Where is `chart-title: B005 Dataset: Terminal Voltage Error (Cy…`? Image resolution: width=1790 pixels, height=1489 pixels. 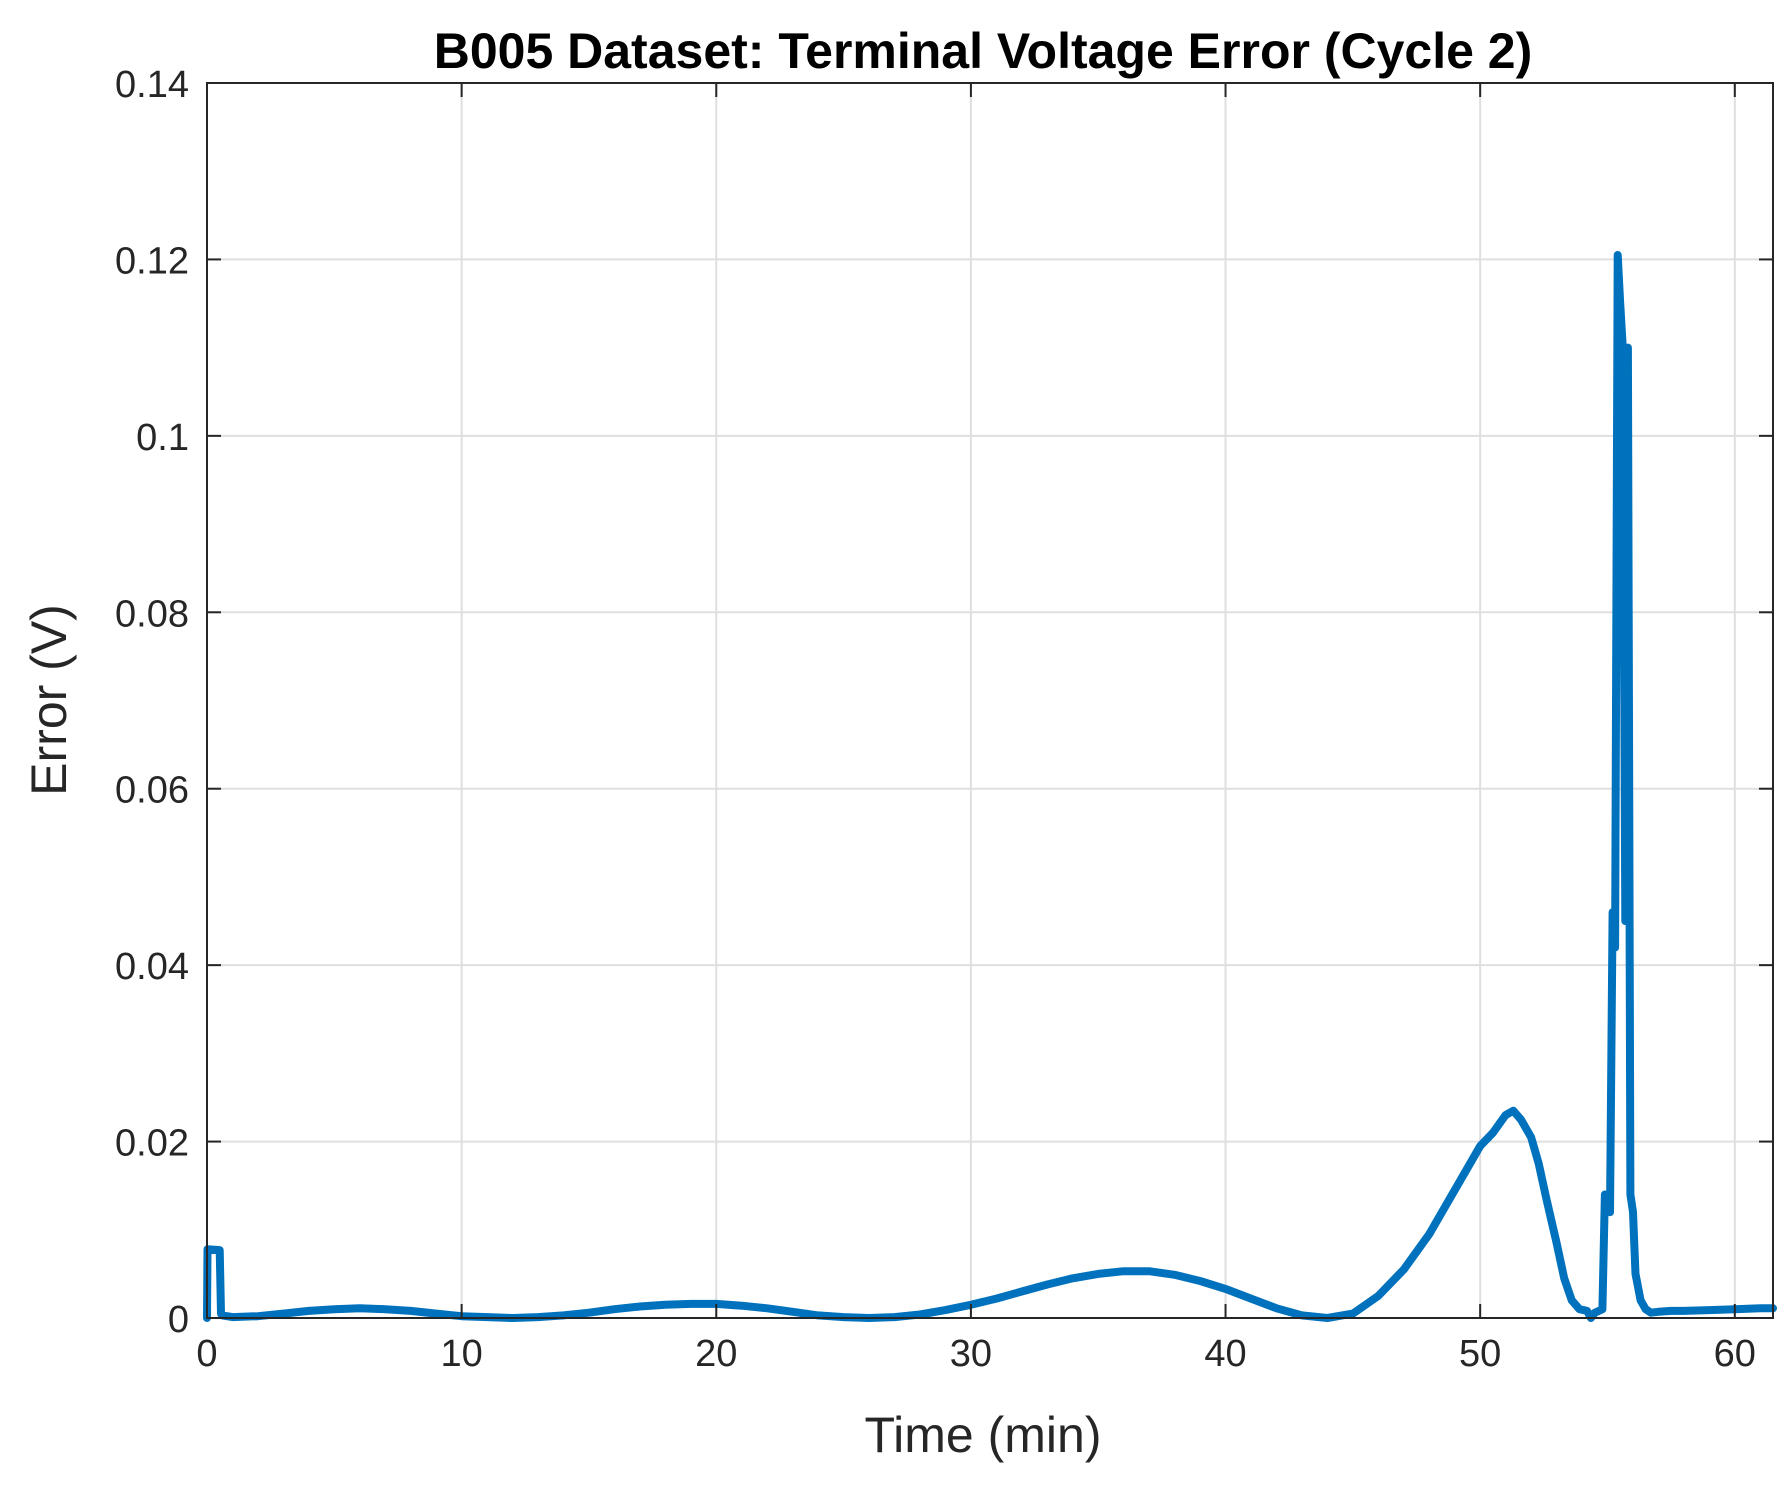 chart-title: B005 Dataset: Terminal Voltage Error (Cy… is located at coordinates (983, 51).